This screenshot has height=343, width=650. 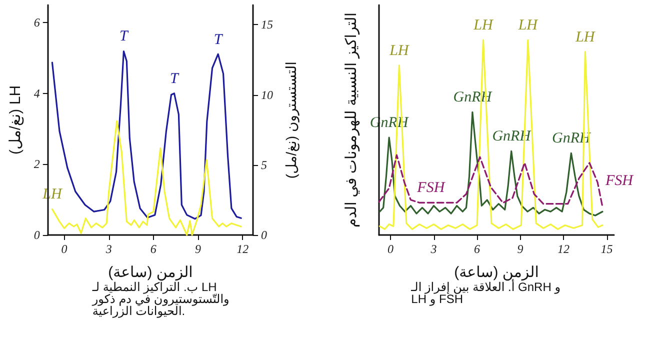 I want to click on y-tick-label: 2, so click(x=37, y=164).